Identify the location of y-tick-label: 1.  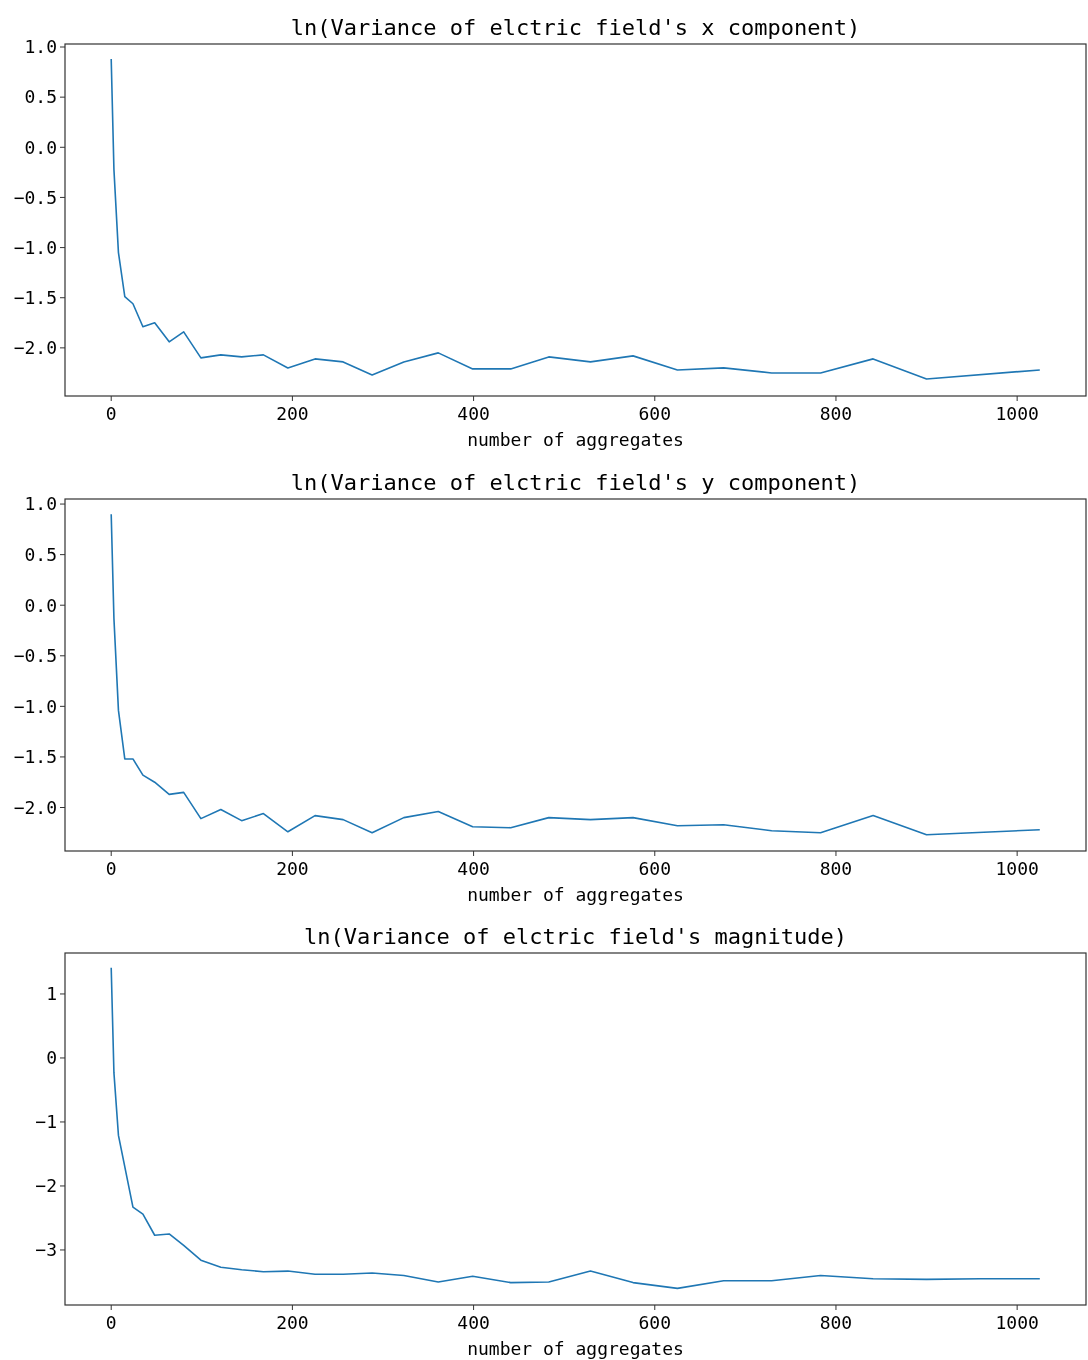
(51, 994).